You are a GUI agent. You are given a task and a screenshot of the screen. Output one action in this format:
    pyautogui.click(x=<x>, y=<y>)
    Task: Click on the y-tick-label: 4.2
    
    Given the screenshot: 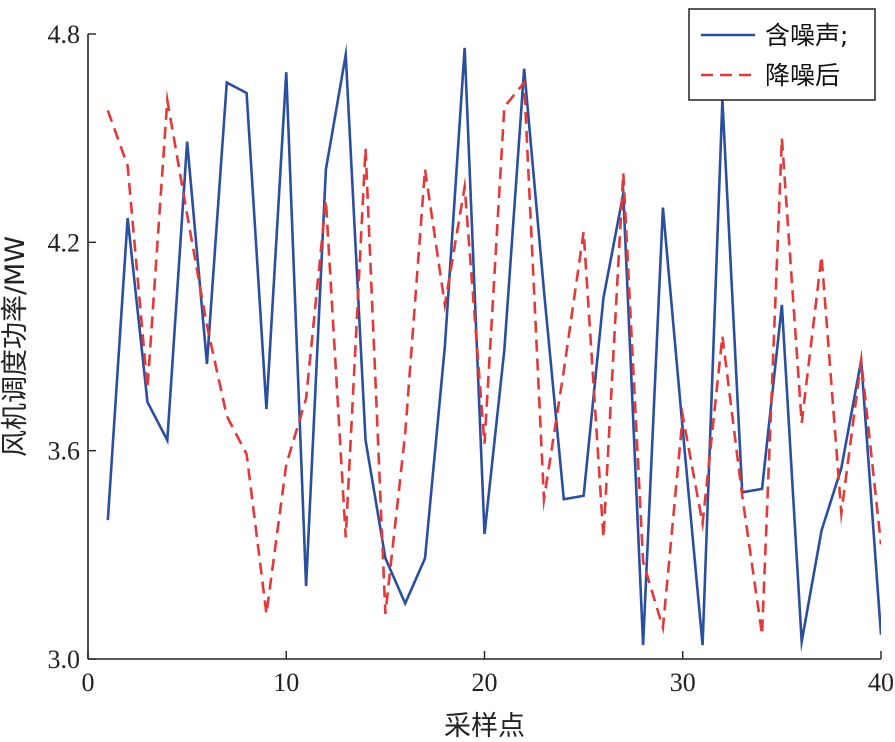 What is the action you would take?
    pyautogui.click(x=64, y=242)
    